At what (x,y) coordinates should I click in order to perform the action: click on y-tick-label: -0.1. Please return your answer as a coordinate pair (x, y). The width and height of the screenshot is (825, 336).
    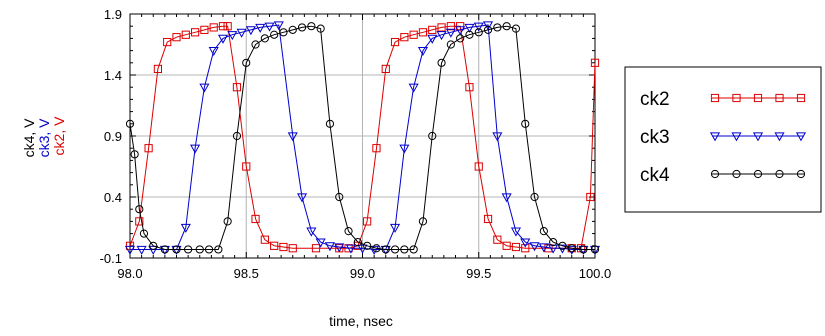
    Looking at the image, I should click on (111, 258).